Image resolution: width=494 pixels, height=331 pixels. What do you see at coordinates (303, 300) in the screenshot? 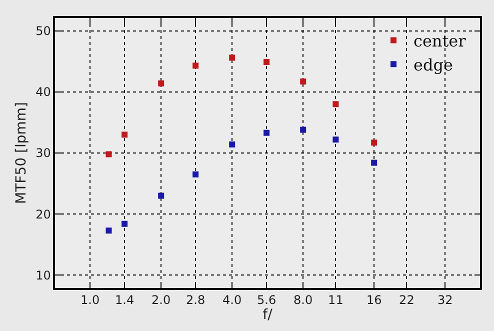
I see `x-tick-label: 8.0` at bounding box center [303, 300].